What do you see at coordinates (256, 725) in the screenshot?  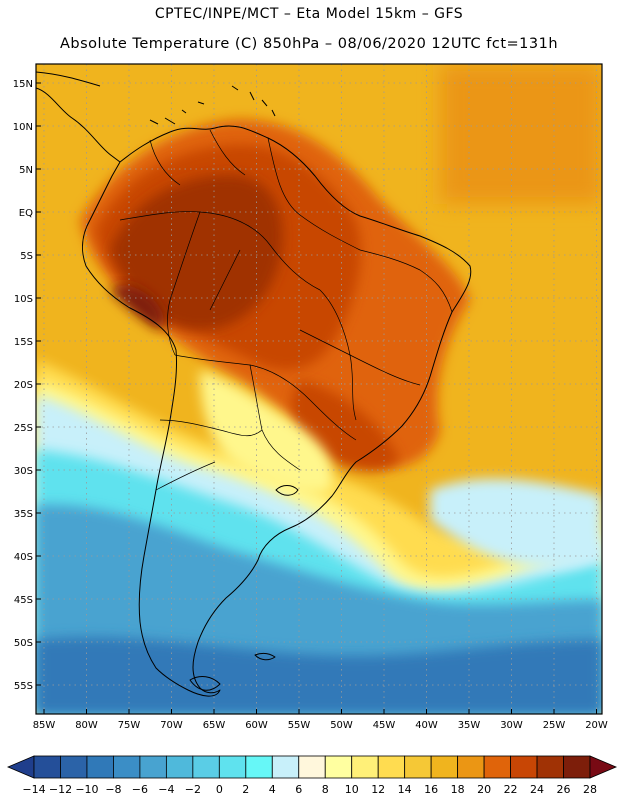 I see `lon-label: 60W` at bounding box center [256, 725].